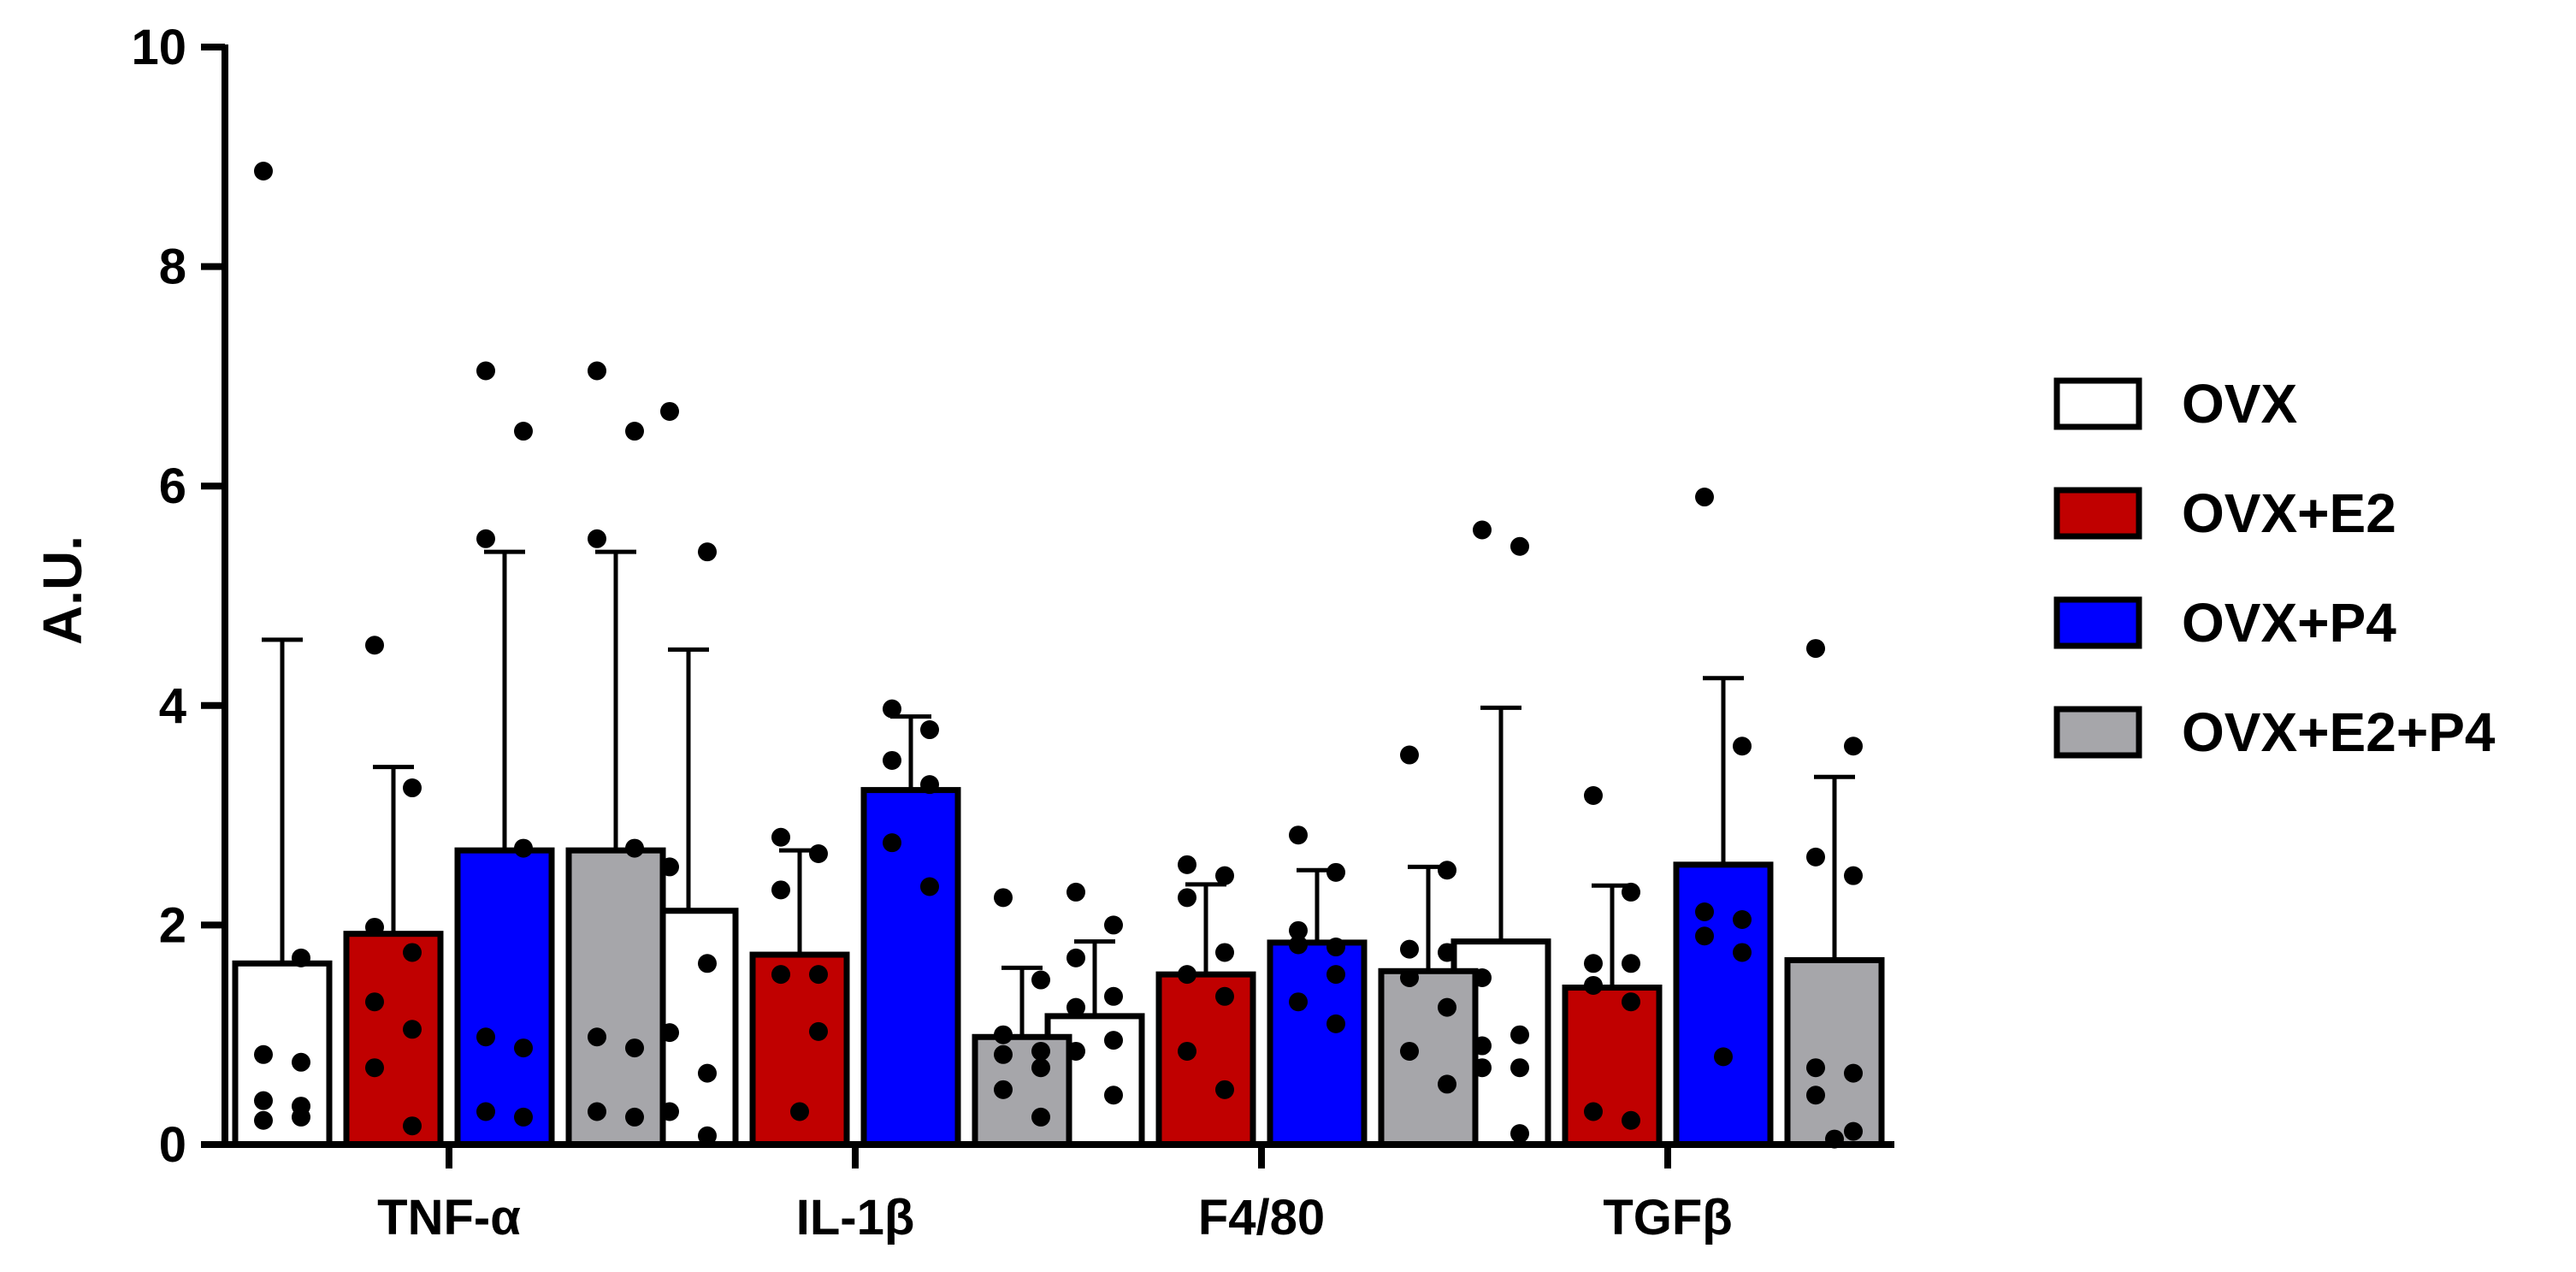 This screenshot has width=2576, height=1272. Describe the element at coordinates (172, 925) in the screenshot. I see `y-tick-label: 2` at that location.